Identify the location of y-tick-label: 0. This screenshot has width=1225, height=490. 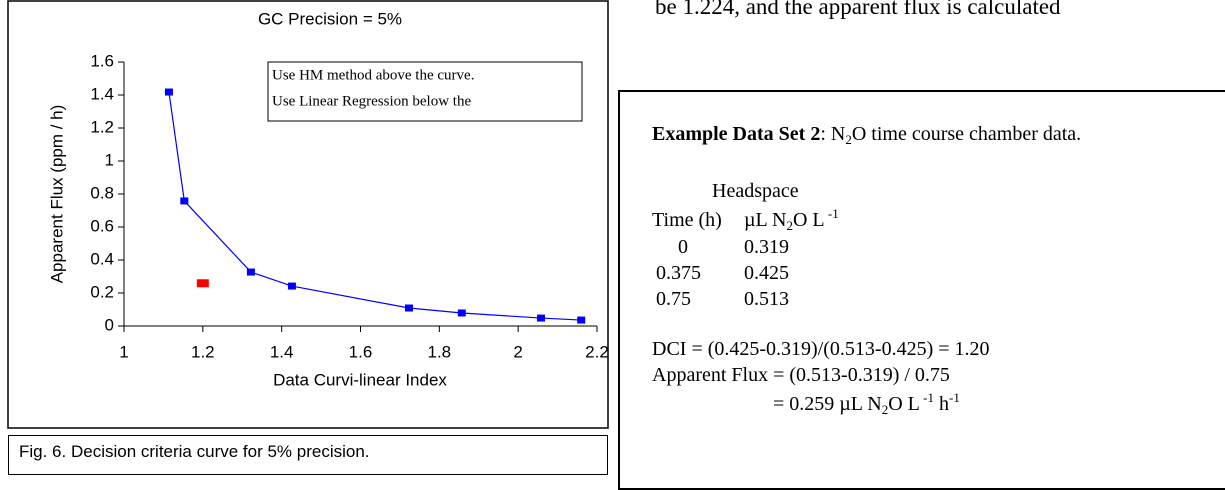
(109, 324).